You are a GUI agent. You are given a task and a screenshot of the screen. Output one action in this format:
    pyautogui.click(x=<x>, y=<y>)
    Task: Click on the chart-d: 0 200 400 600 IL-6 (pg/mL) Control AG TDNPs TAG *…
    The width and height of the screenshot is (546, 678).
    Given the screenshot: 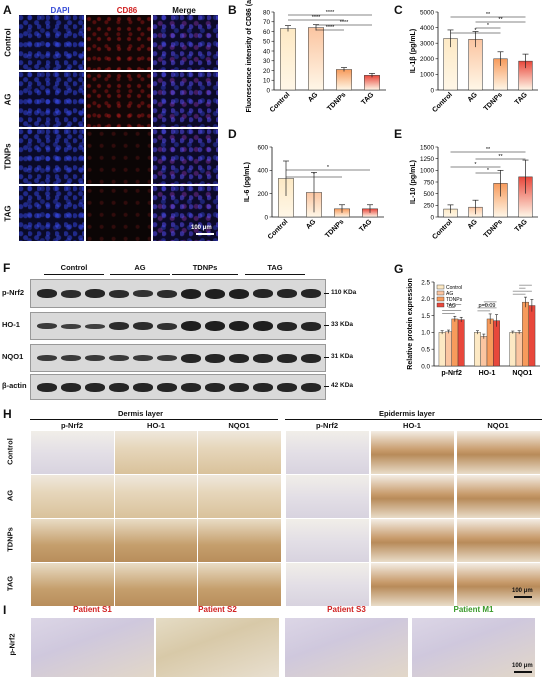 What is the action you would take?
    pyautogui.click(x=314, y=192)
    